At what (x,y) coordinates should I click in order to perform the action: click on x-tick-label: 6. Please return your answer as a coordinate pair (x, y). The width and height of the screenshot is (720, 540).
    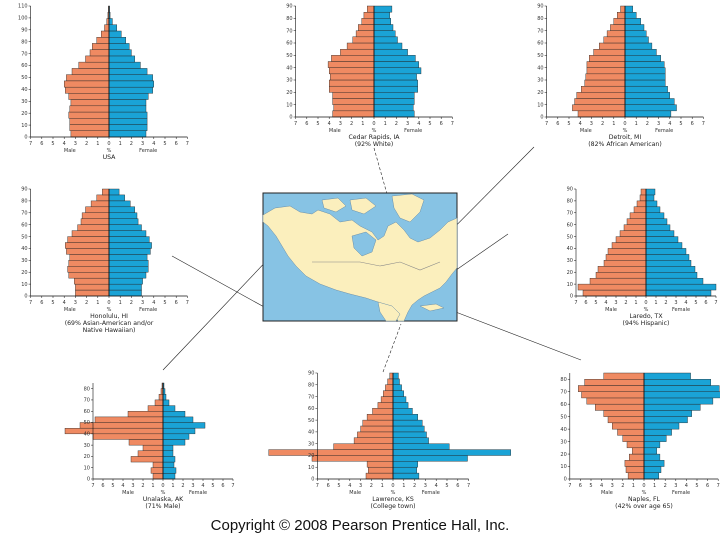
    Looking at the image, I should click on (707, 486).